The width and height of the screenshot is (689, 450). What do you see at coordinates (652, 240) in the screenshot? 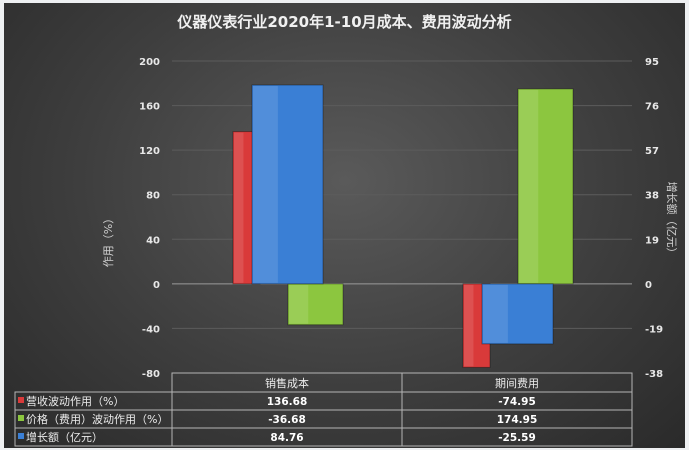
I see `y2-tick-label: 19` at bounding box center [652, 240].